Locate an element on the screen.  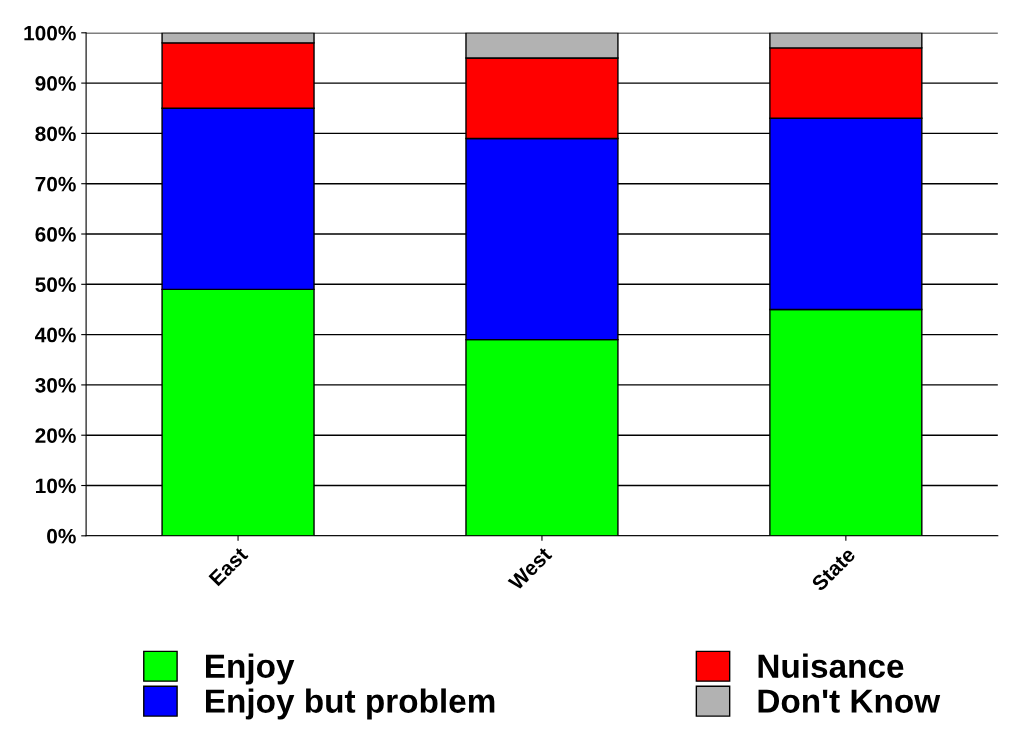
legend-label: Nuisance is located at coordinates (831, 665).